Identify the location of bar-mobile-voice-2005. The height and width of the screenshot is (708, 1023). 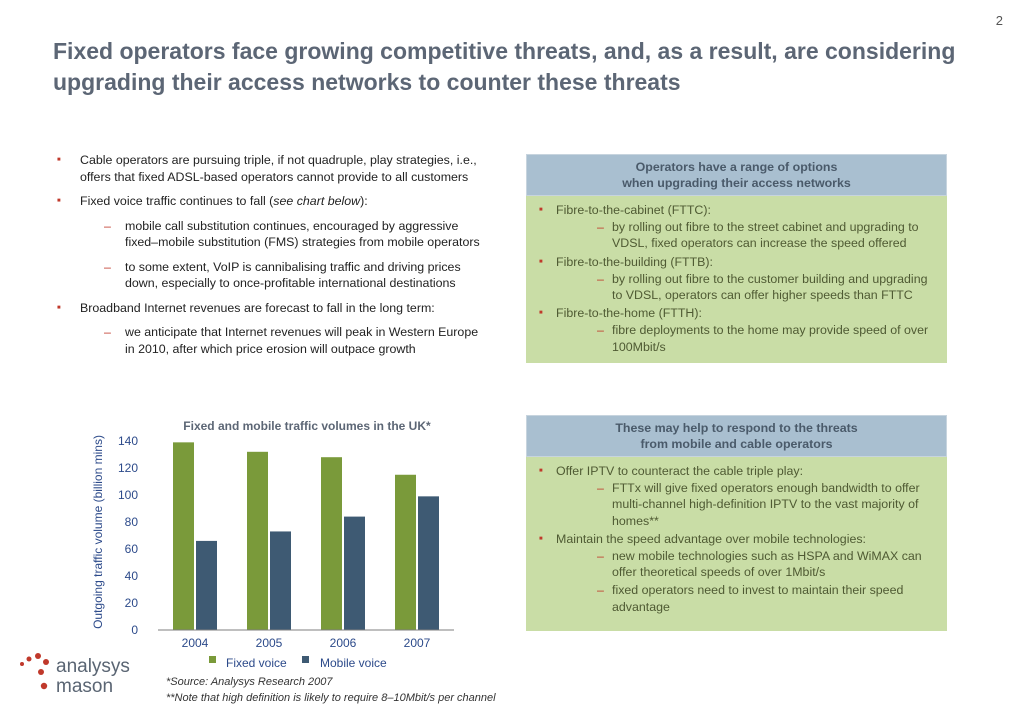
(280, 580).